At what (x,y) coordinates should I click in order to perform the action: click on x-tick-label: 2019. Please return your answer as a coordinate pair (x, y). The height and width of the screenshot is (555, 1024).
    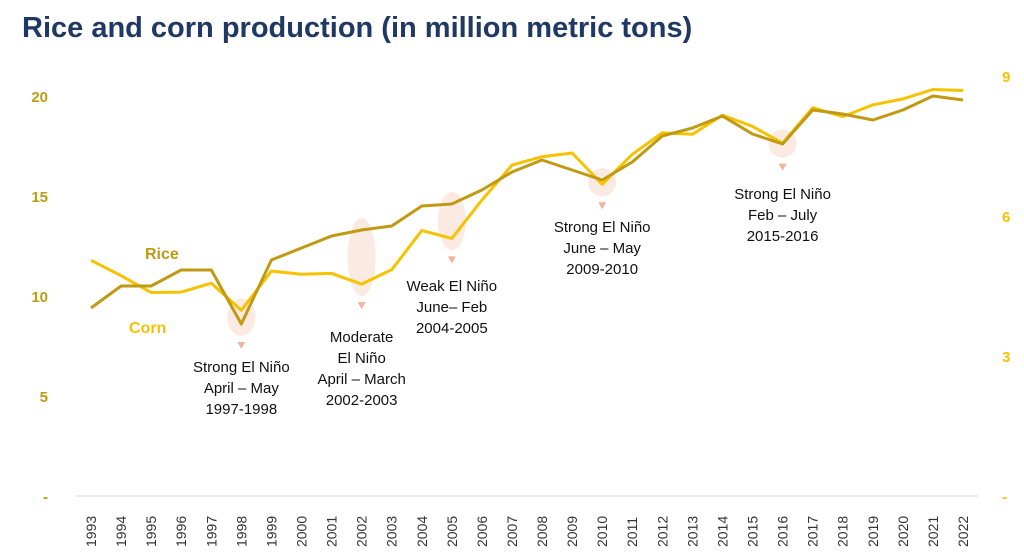
    Looking at the image, I should click on (873, 531).